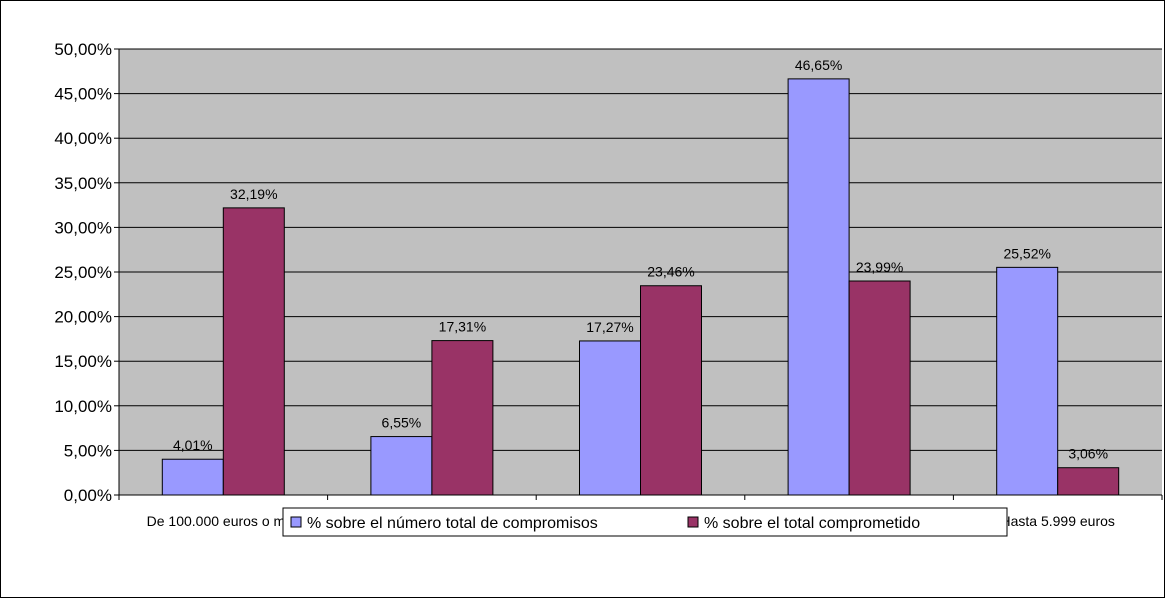  Describe the element at coordinates (818, 65) in the screenshot. I see `data-label: 46,65%` at that location.